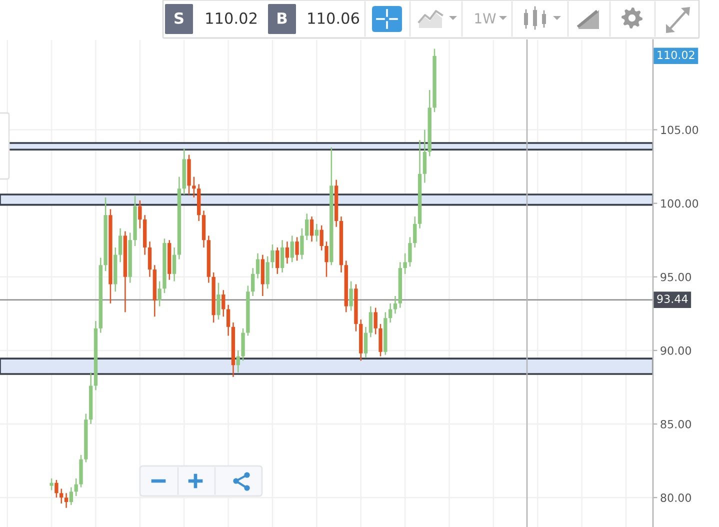 Image resolution: width=719 pixels, height=527 pixels. Describe the element at coordinates (676, 350) in the screenshot. I see `y-tick-label: 90.00` at that location.